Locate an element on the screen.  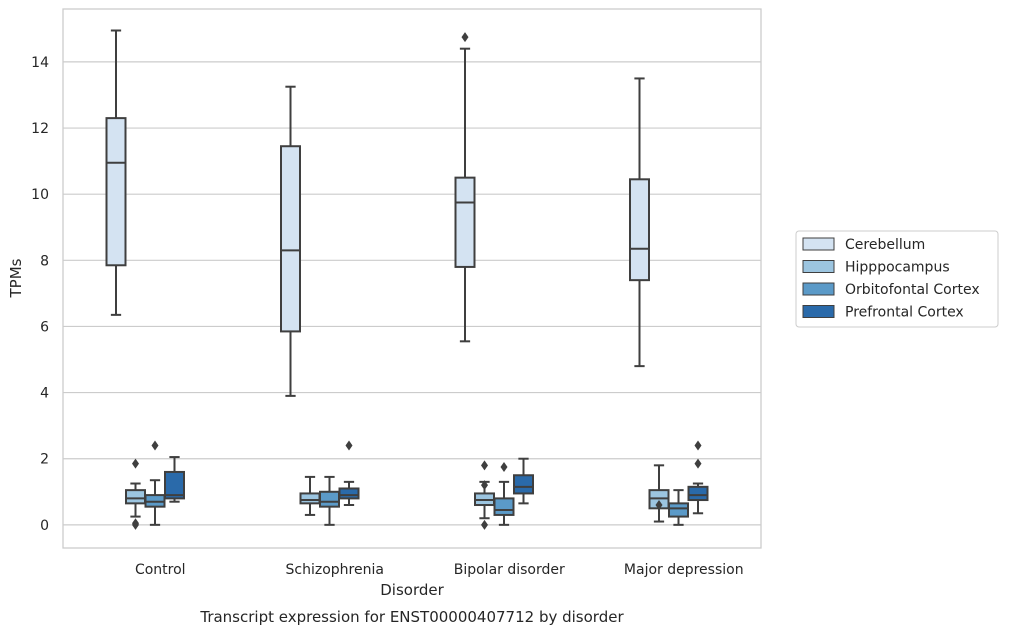
y-tick-label: 2 is located at coordinates (44, 460).